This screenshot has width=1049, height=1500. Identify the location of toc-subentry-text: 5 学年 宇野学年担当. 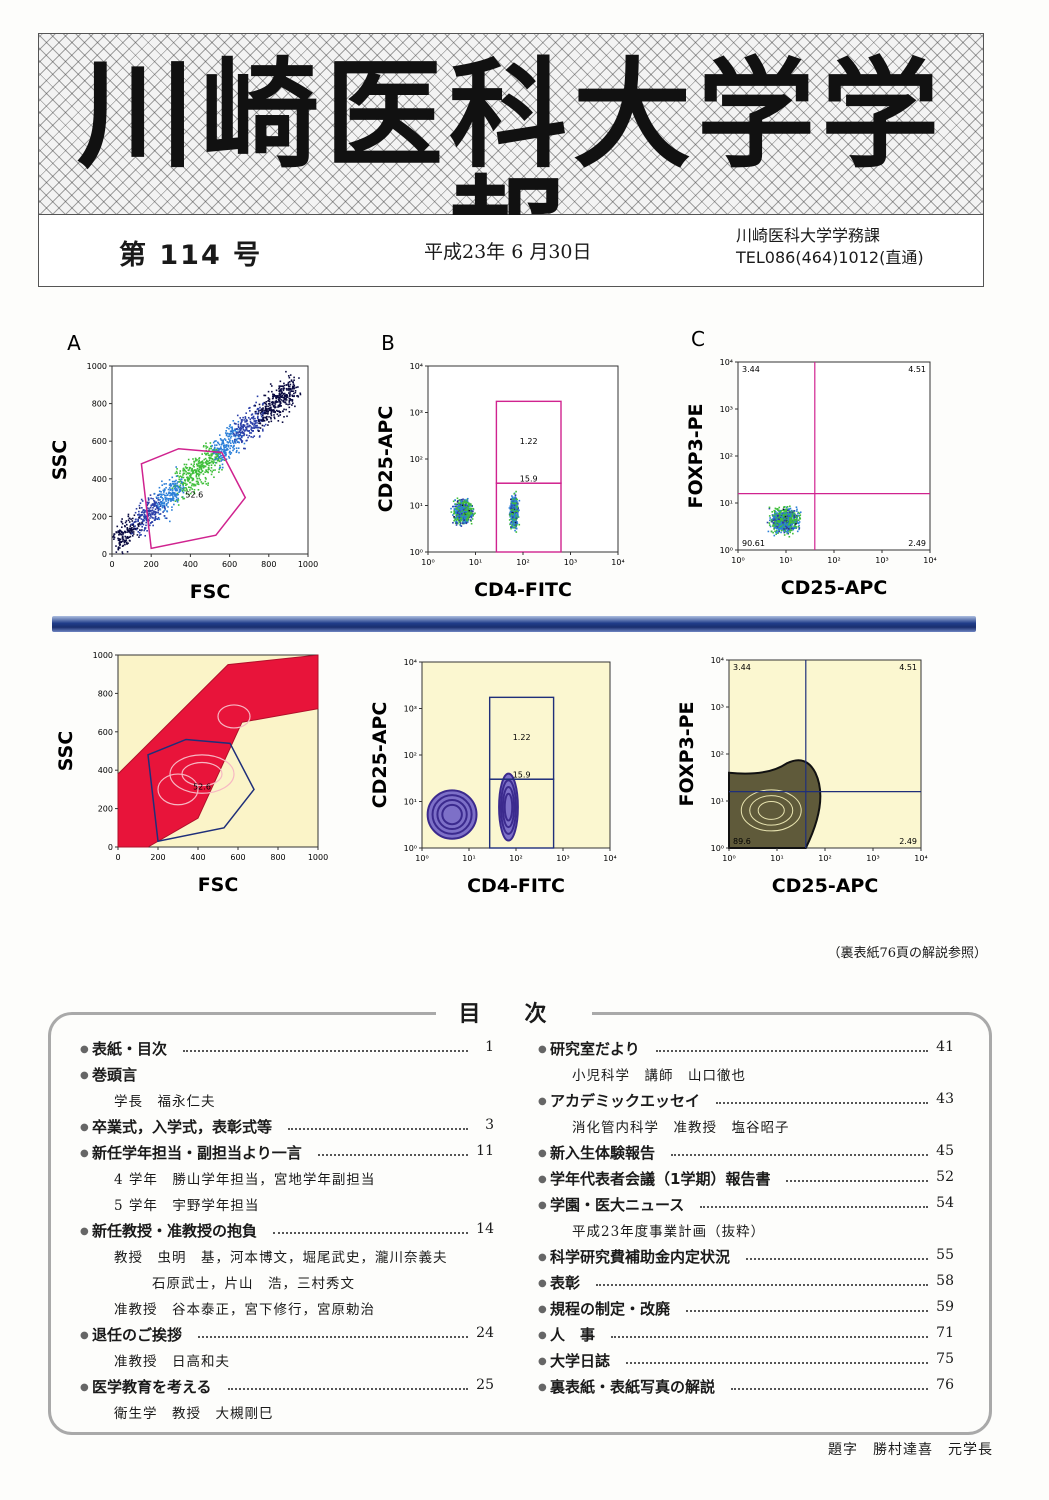
(187, 1206).